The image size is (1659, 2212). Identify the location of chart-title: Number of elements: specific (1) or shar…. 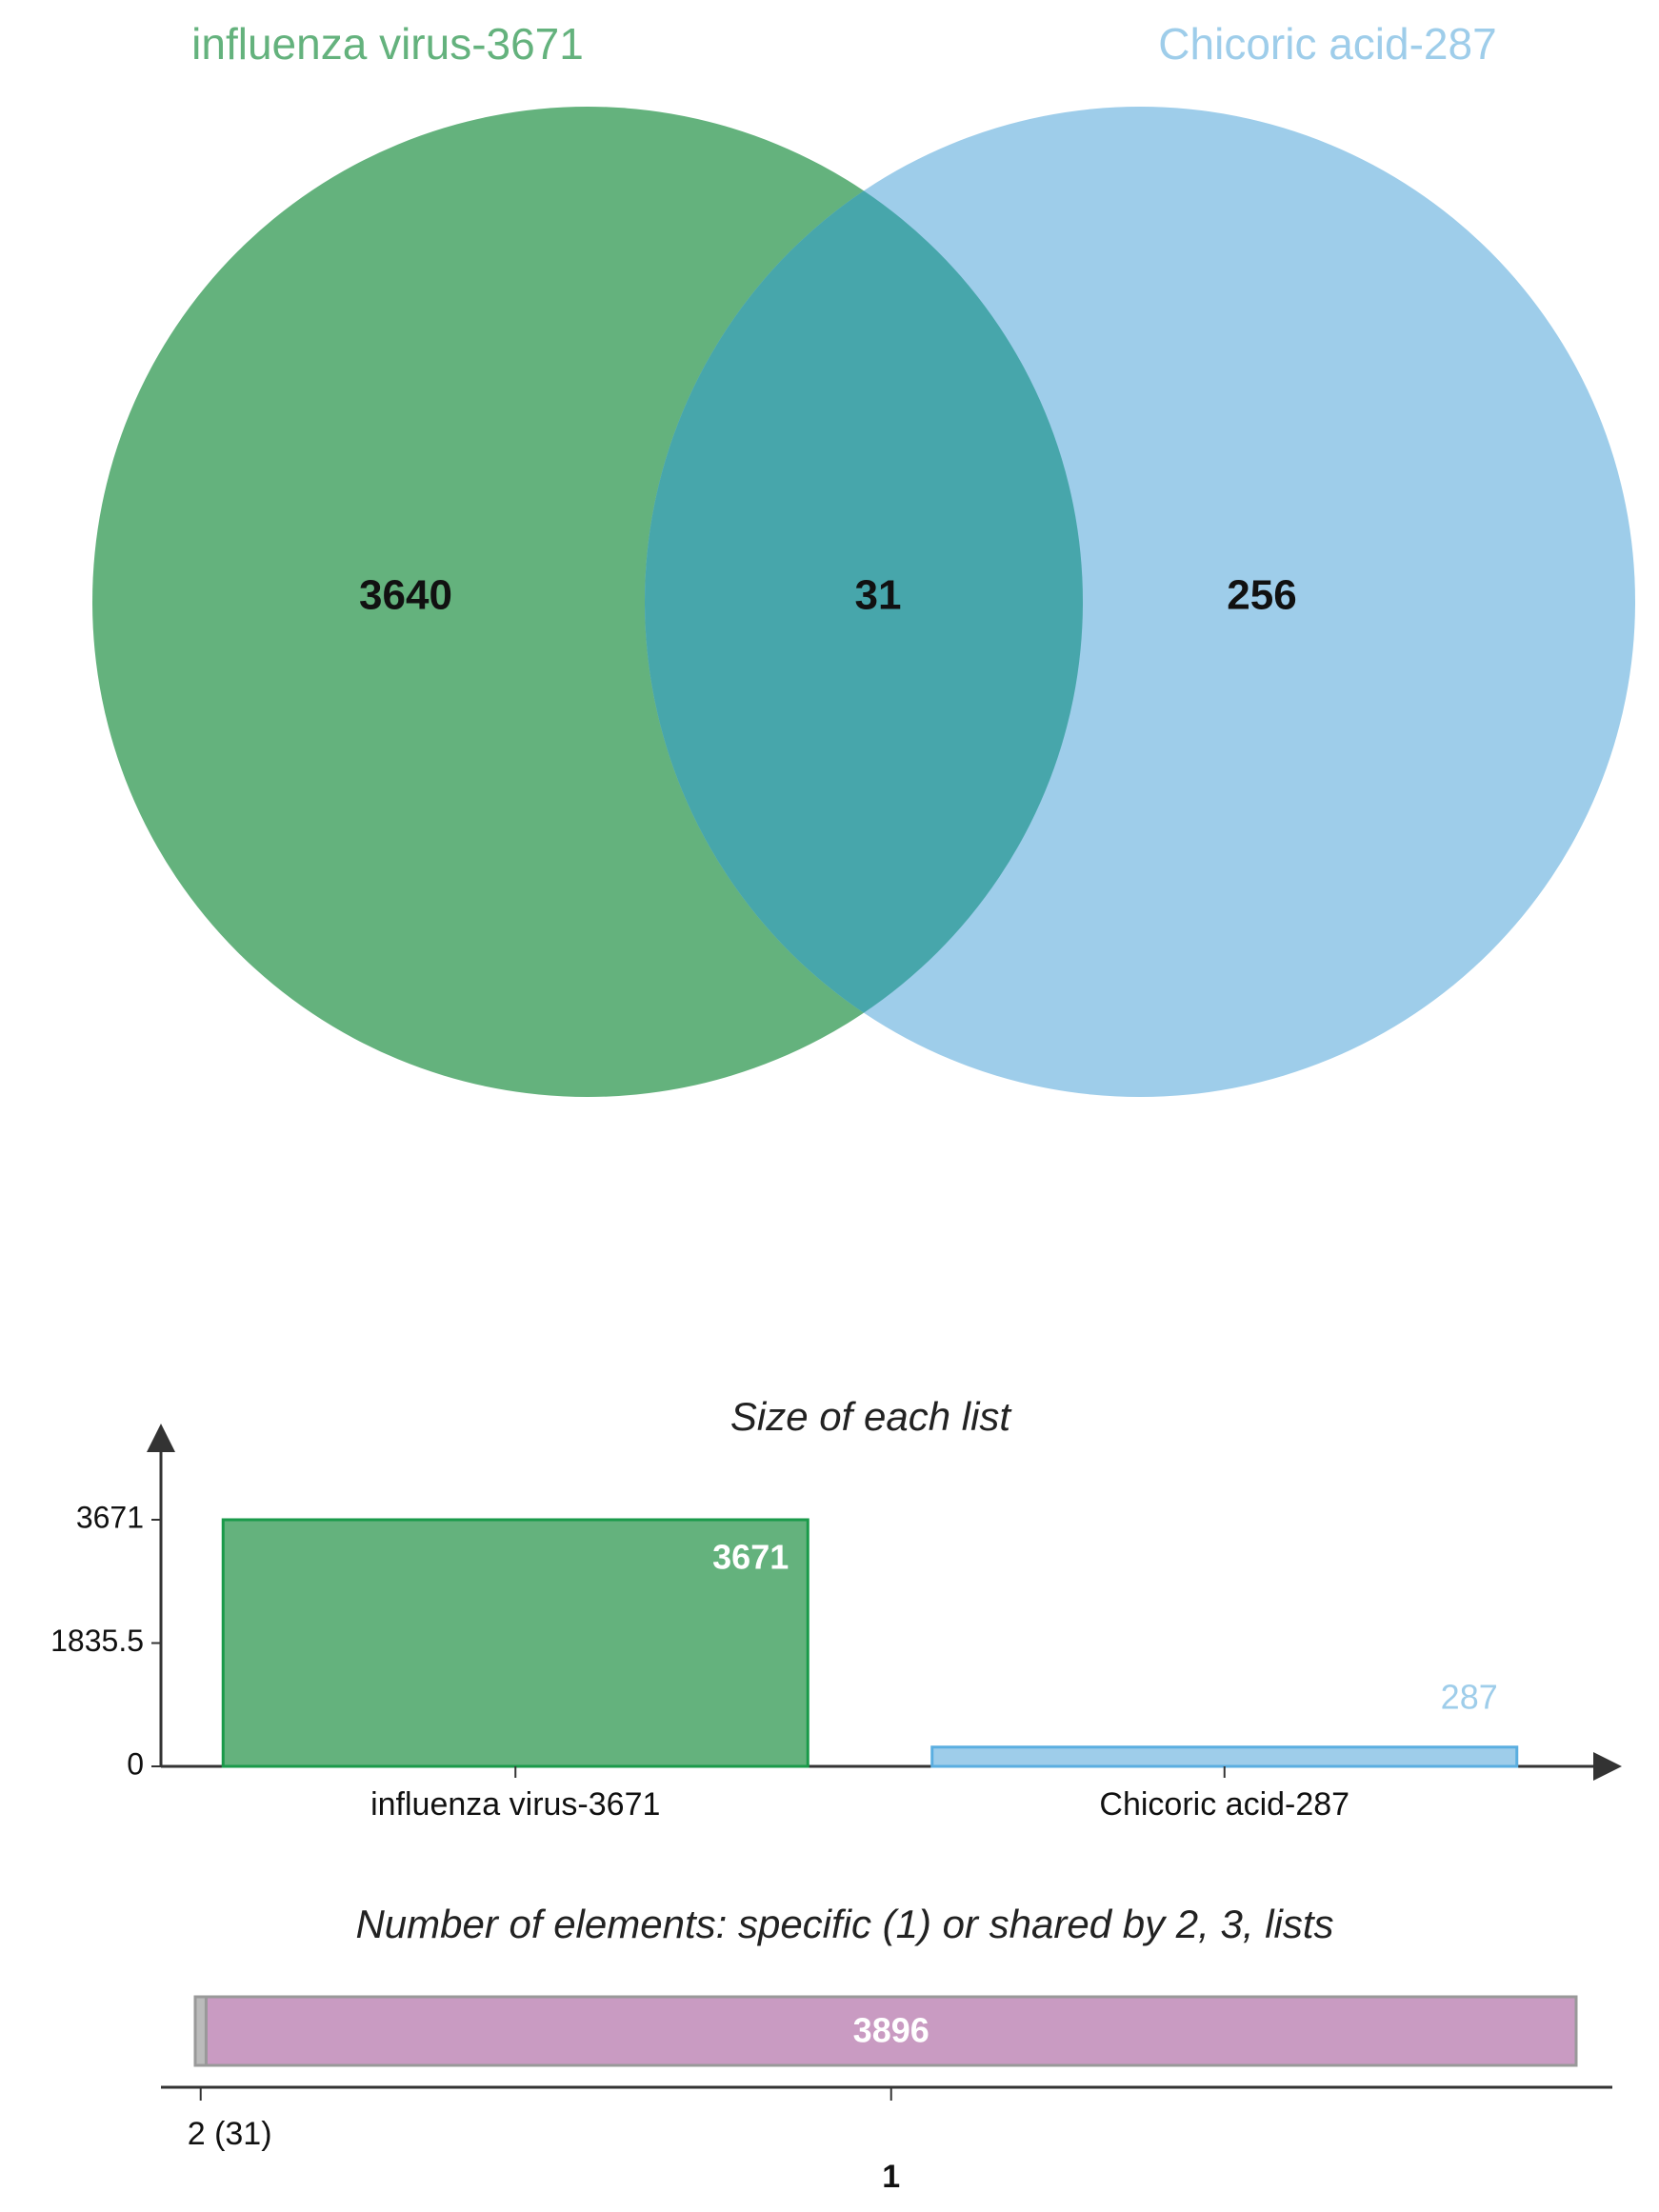
(844, 1924).